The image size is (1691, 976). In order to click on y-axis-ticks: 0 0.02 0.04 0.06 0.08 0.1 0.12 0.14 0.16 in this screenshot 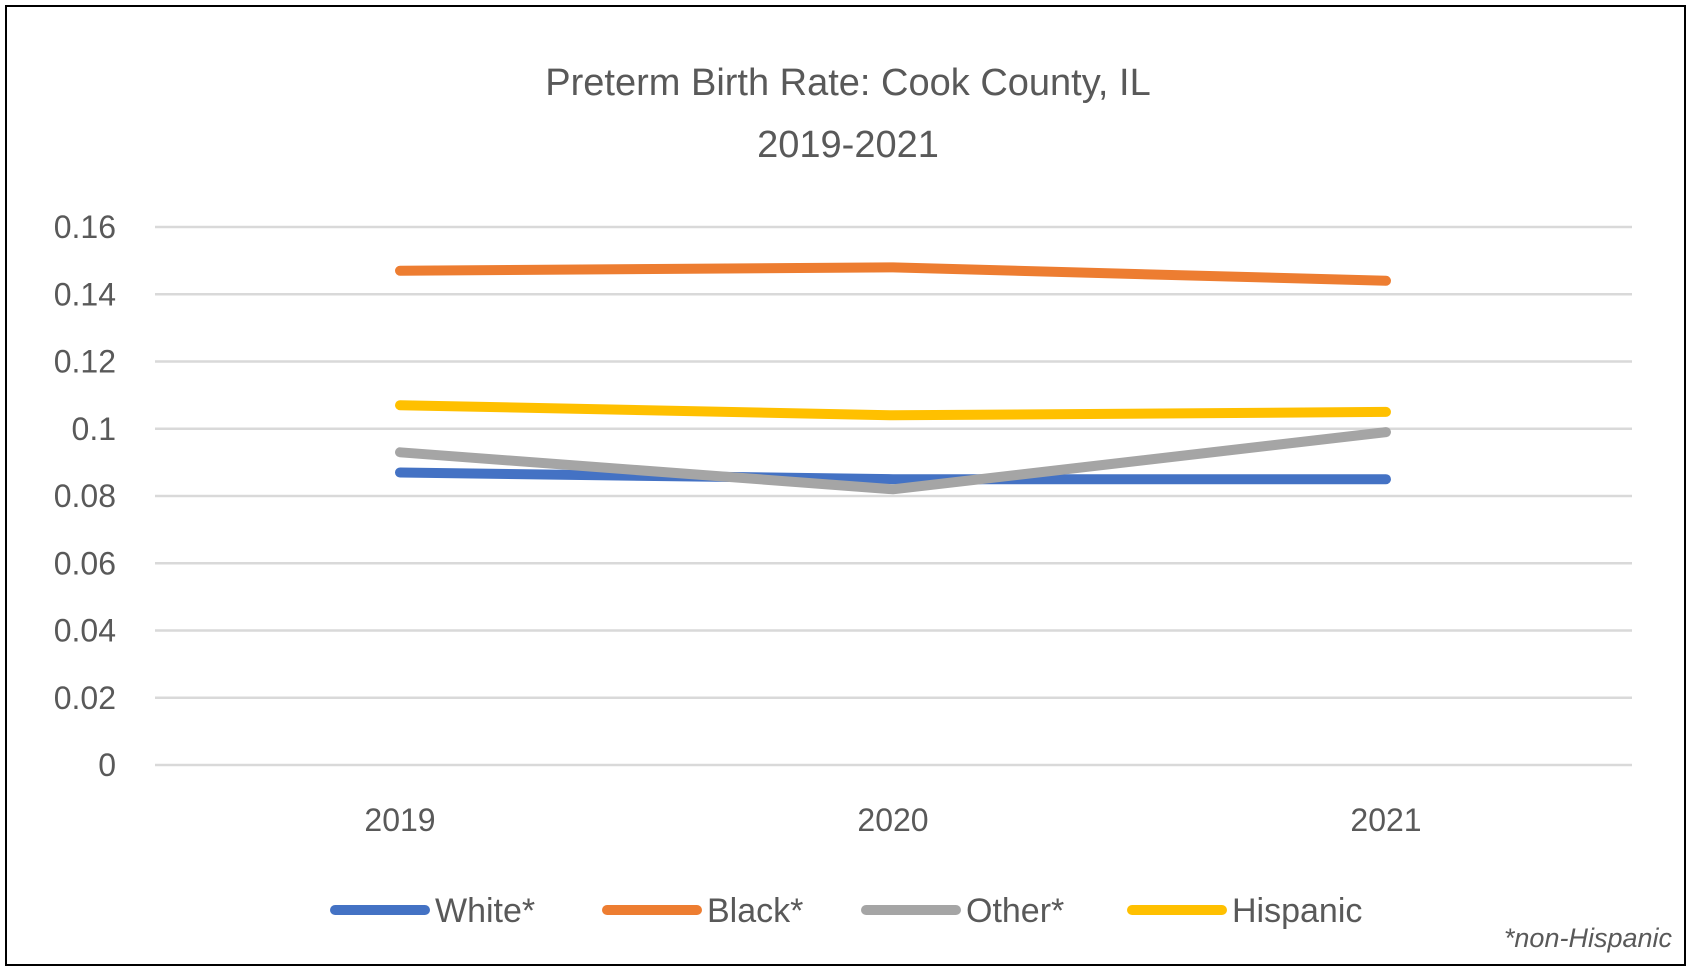, I will do `click(85, 496)`.